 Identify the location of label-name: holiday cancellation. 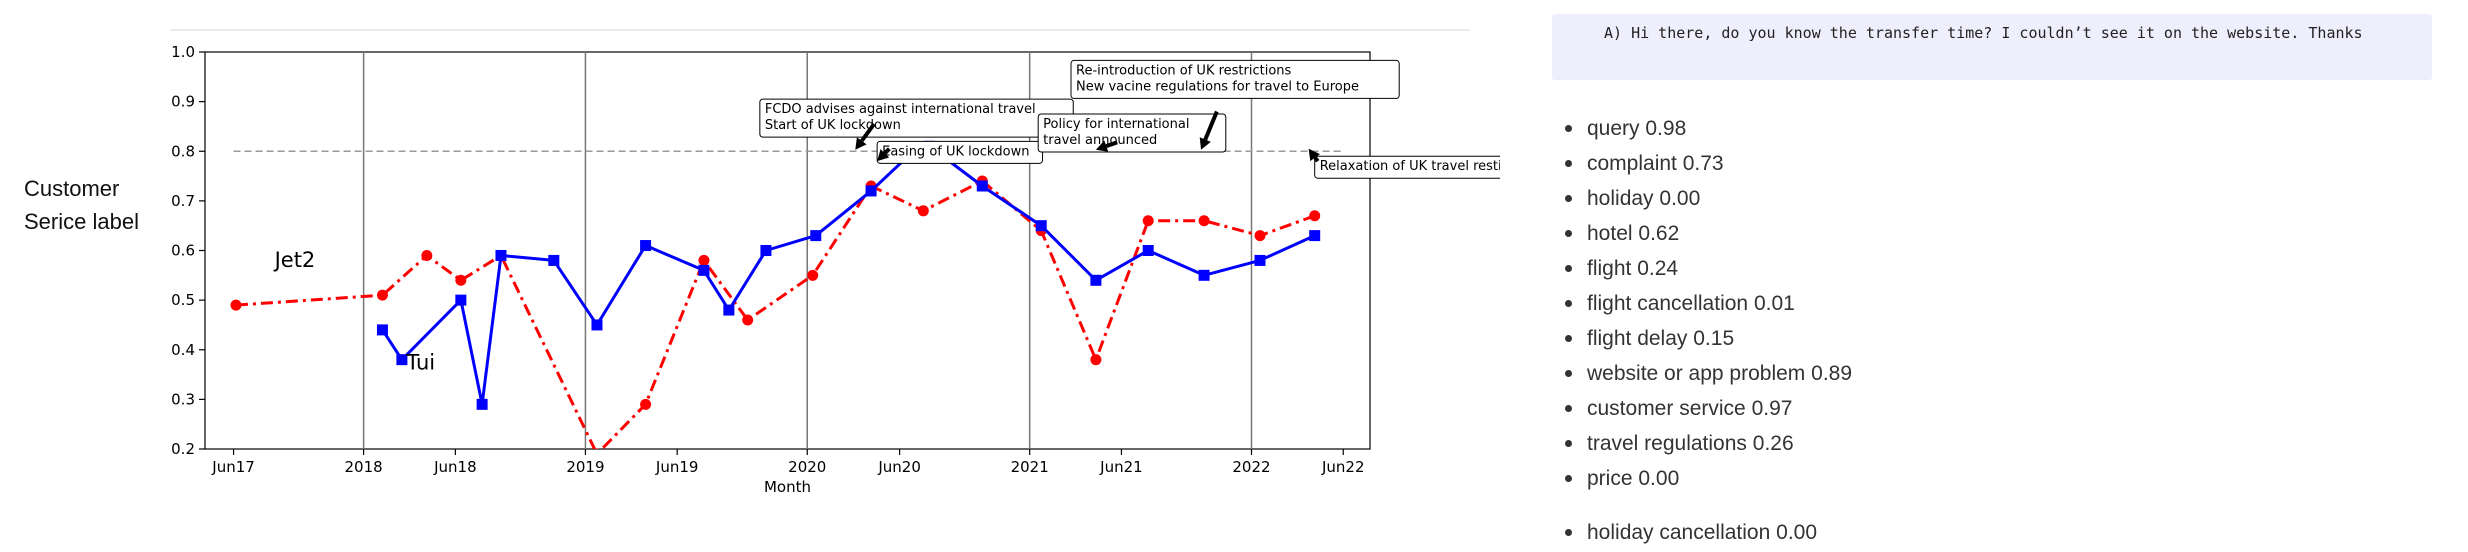
(1679, 532).